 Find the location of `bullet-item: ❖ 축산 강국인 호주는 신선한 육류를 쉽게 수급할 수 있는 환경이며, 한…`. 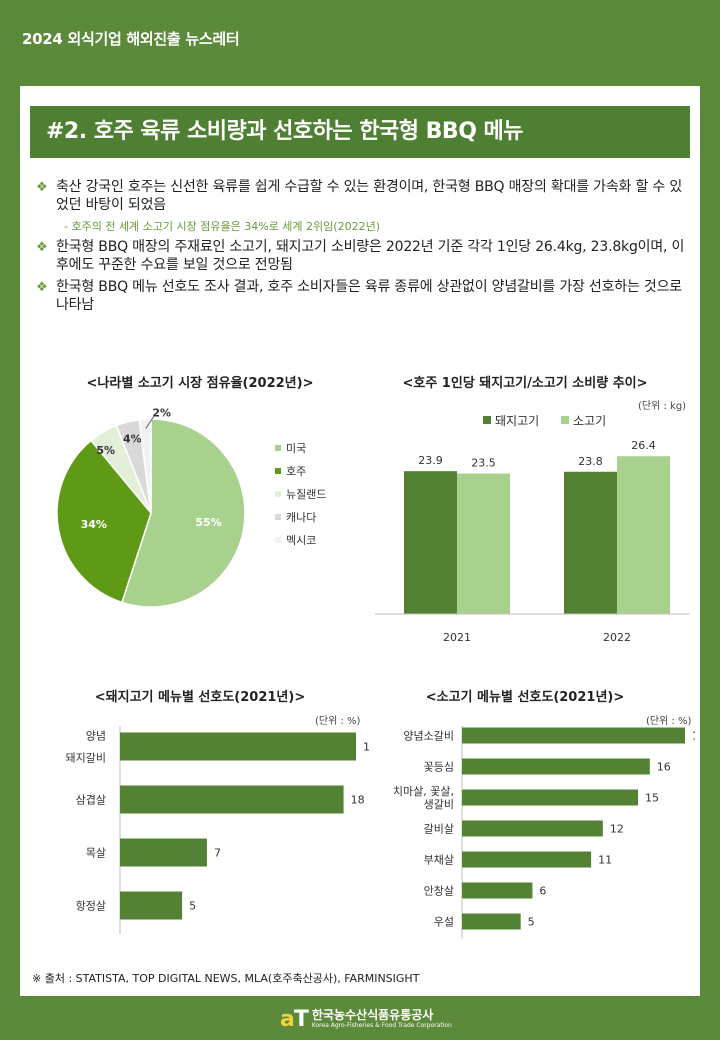

bullet-item: ❖ 축산 강국인 호주는 신선한 육류를 쉽게 수급할 수 있는 환경이며, 한… is located at coordinates (364, 196).